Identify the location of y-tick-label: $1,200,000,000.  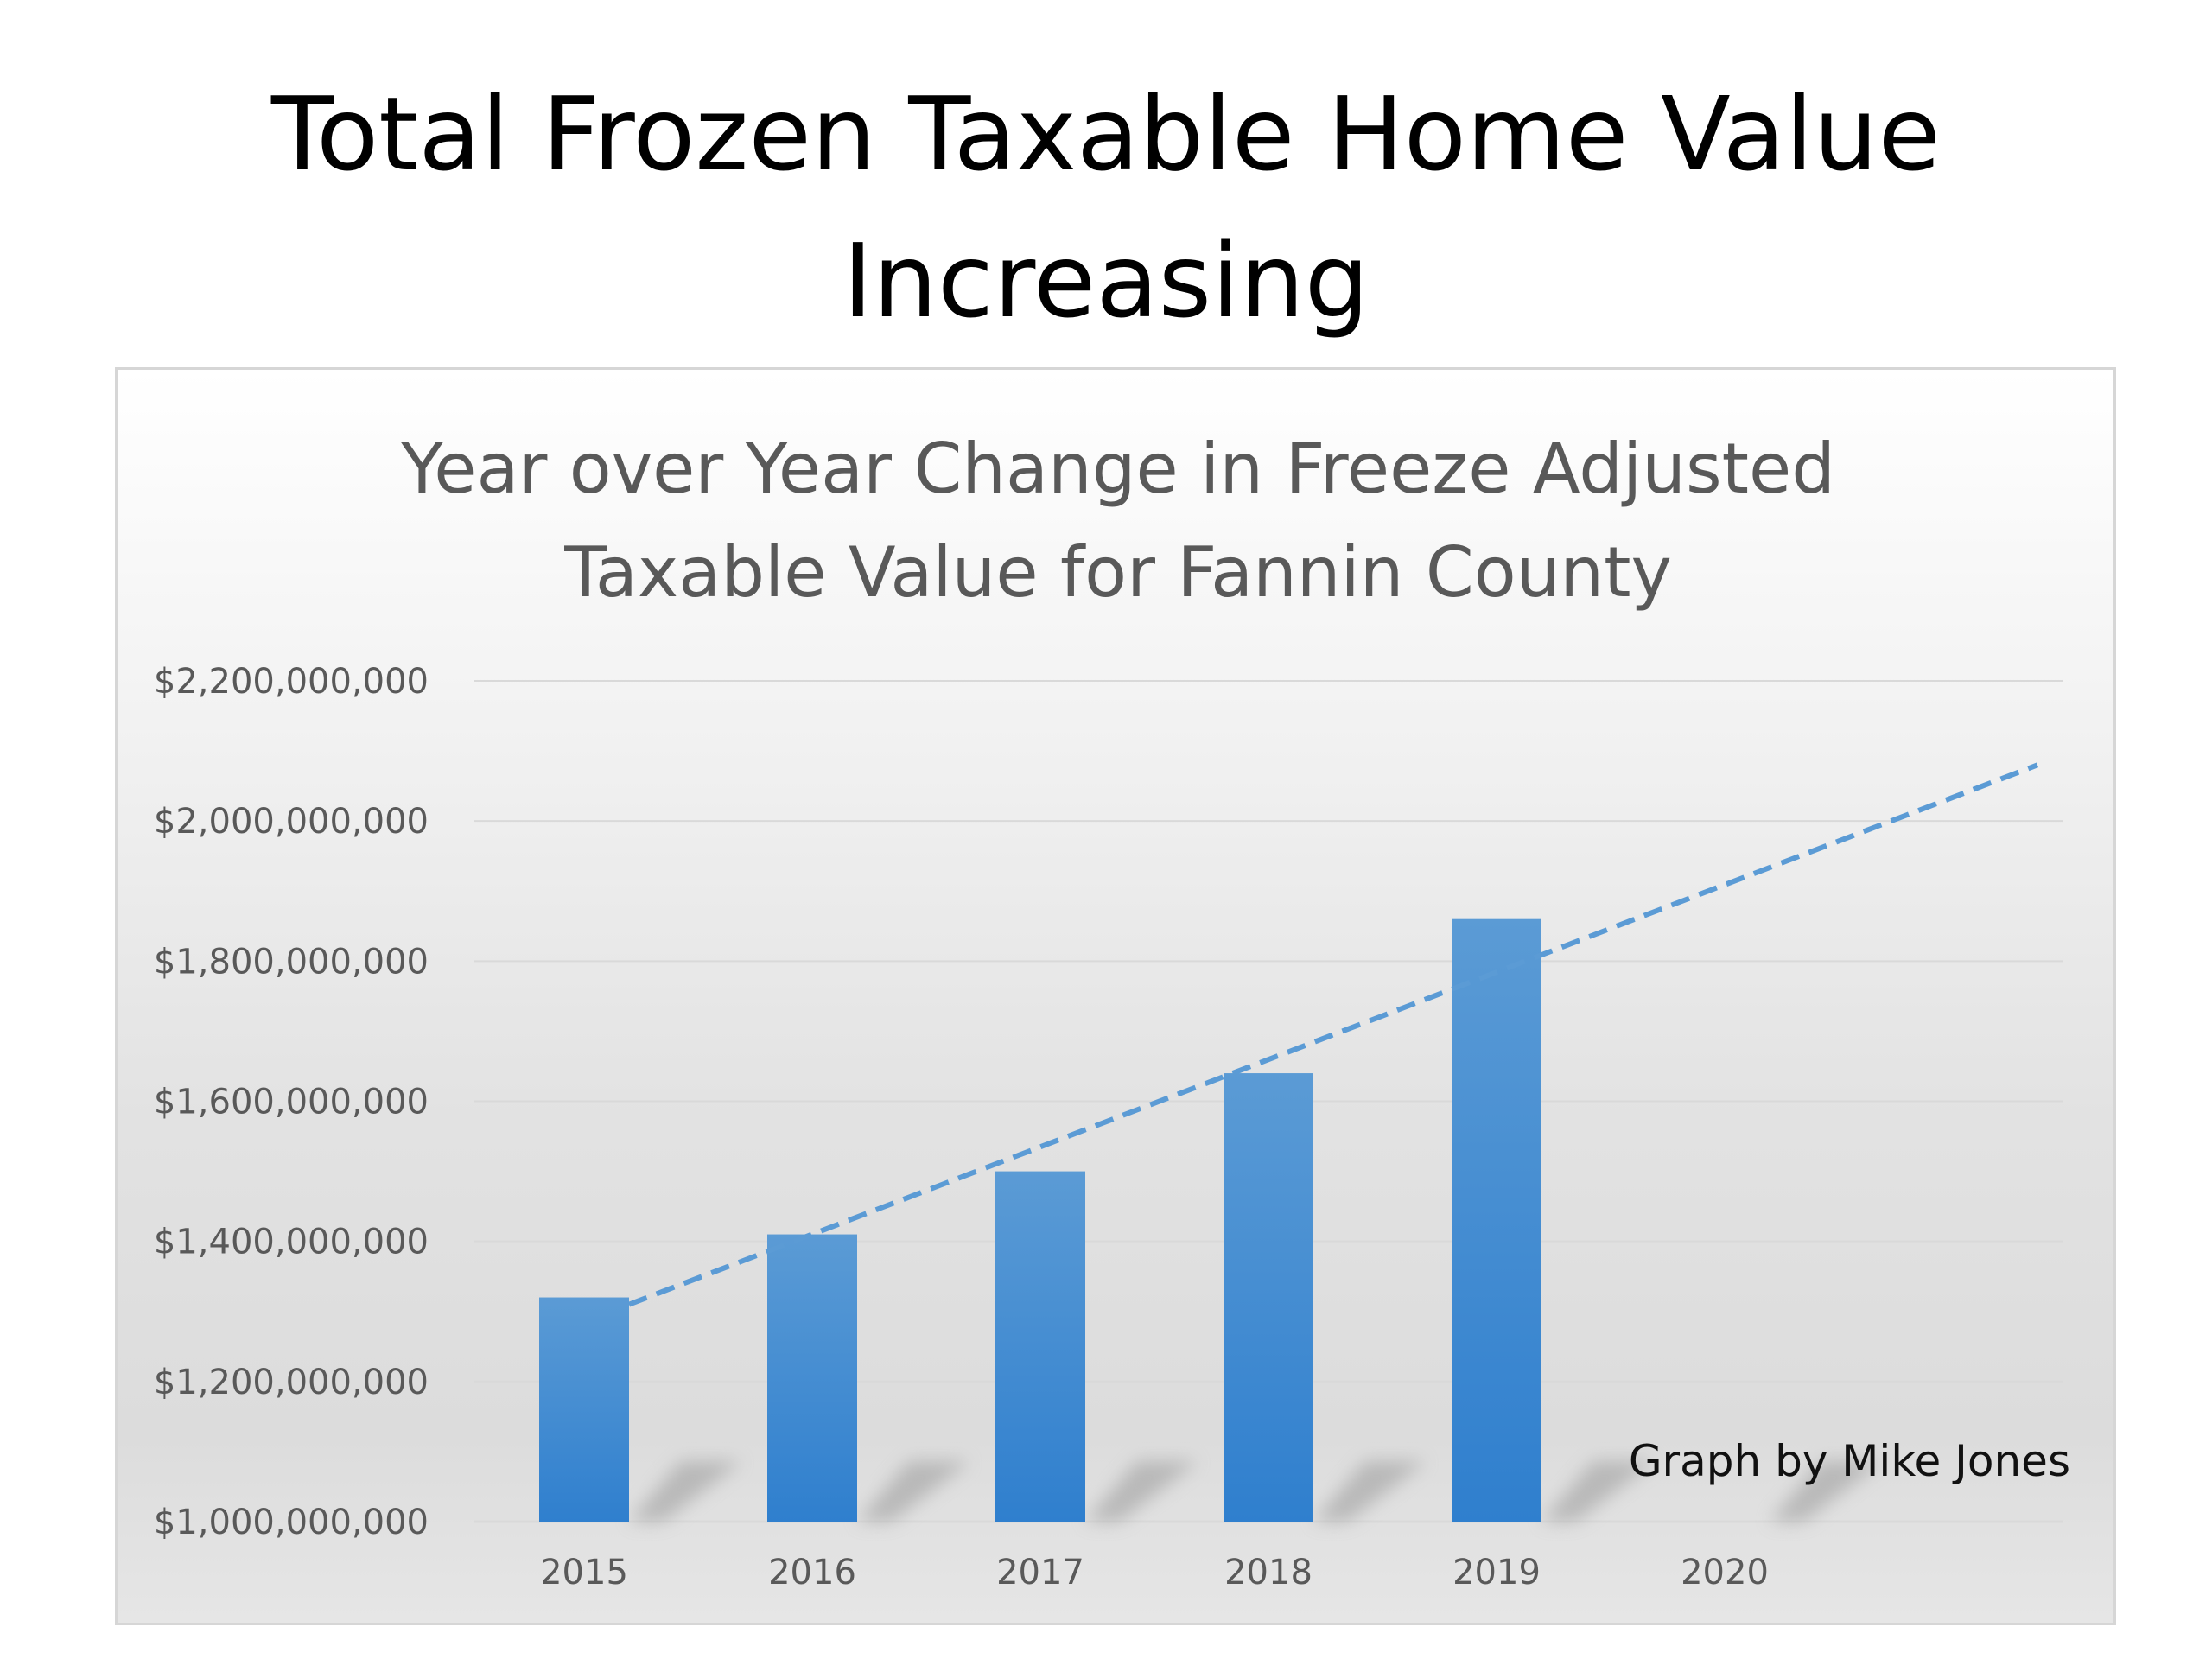
(291, 1382).